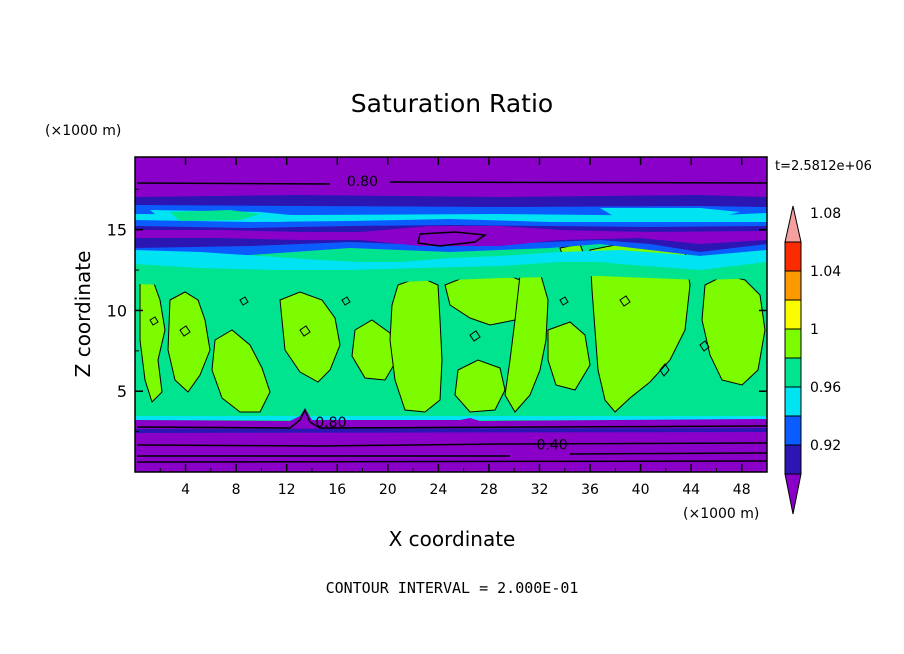 This screenshot has height=654, width=904. What do you see at coordinates (489, 490) in the screenshot?
I see `x-tick-label: 28` at bounding box center [489, 490].